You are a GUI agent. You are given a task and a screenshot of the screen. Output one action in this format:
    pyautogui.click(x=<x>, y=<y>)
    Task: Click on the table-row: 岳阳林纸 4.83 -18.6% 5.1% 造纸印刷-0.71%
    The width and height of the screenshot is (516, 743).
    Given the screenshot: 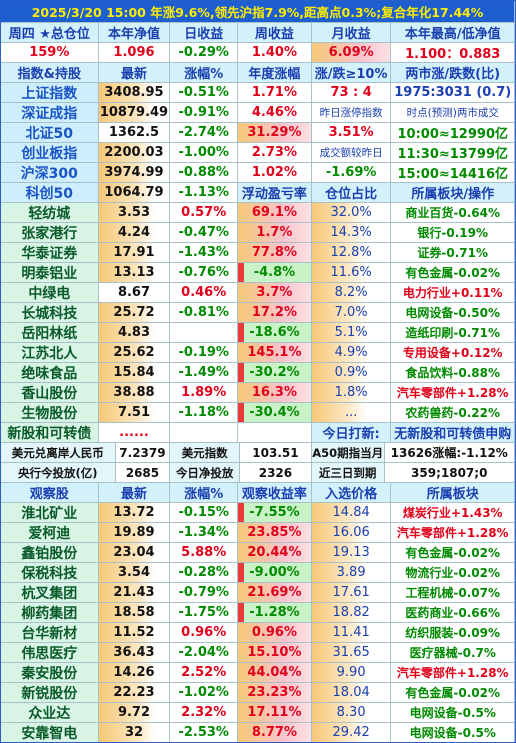 What is the action you would take?
    pyautogui.click(x=258, y=333)
    